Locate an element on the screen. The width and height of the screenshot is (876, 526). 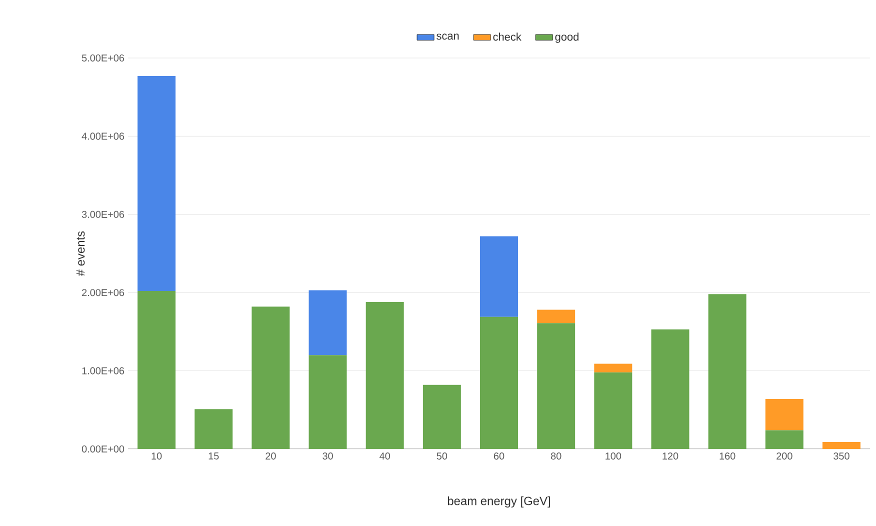
x-tick-label: 20 is located at coordinates (271, 456).